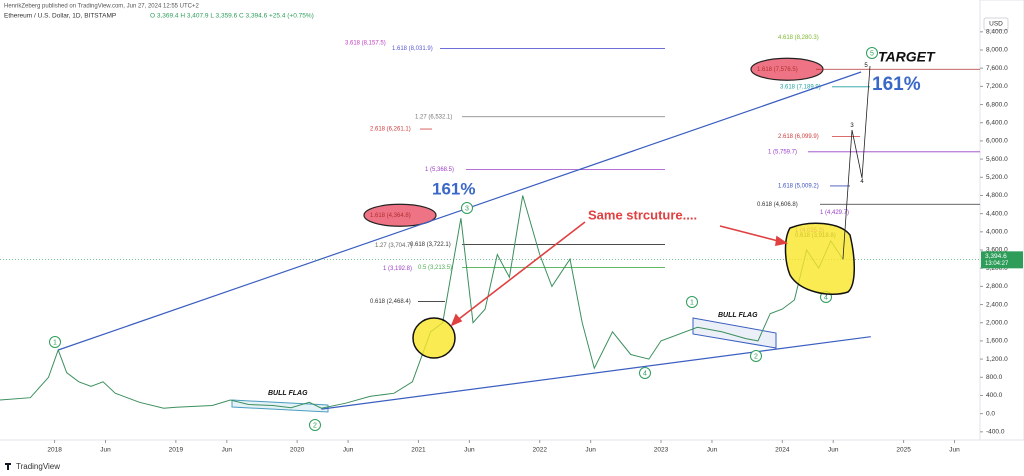 This screenshot has width=1024, height=476. Describe the element at coordinates (176, 450) in the screenshot. I see `x-tick-label: 2019` at that location.